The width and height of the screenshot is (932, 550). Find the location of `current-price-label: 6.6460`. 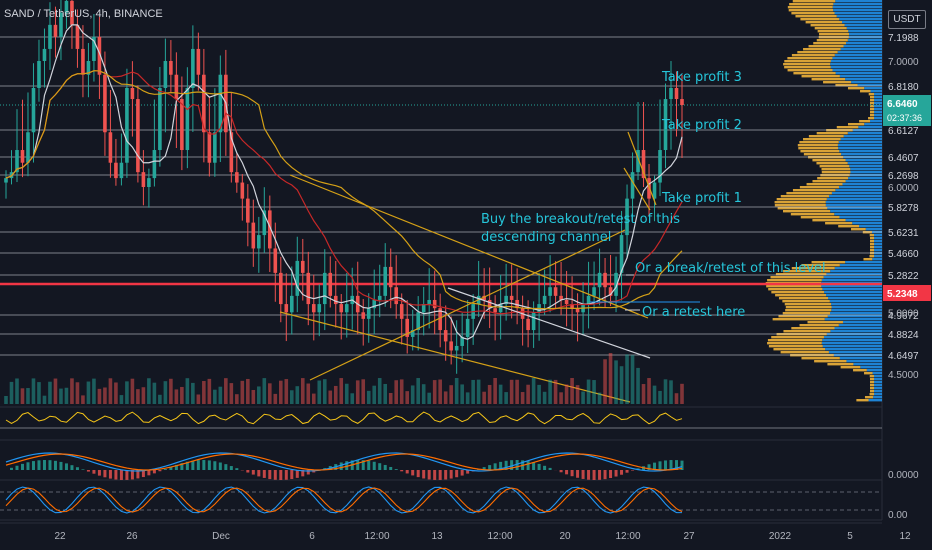

current-price-label: 6.6460 is located at coordinates (902, 104).